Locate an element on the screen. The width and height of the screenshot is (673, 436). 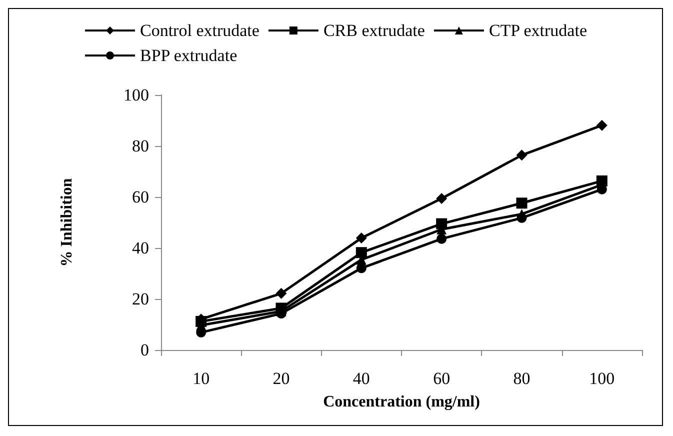
y-tick-label: 100 is located at coordinates (136, 95).